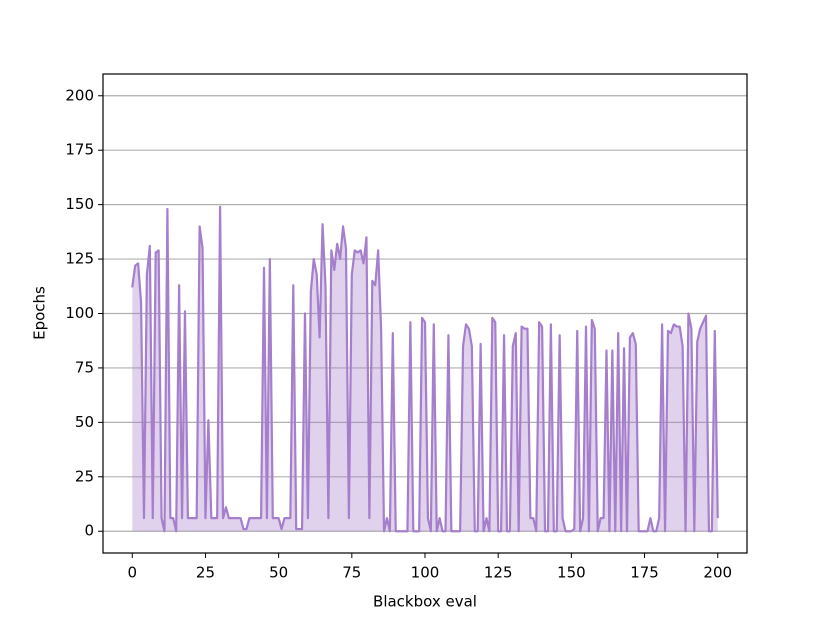  I want to click on y-tick-label: 175, so click(79, 150).